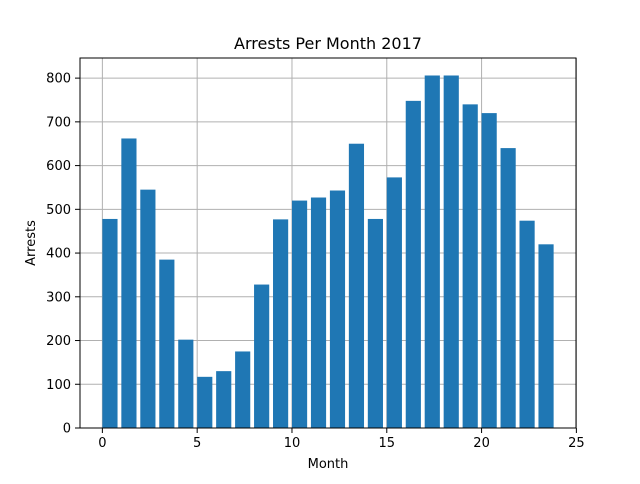 This screenshot has width=640, height=484. I want to click on x-tick-label: 20, so click(481, 443).